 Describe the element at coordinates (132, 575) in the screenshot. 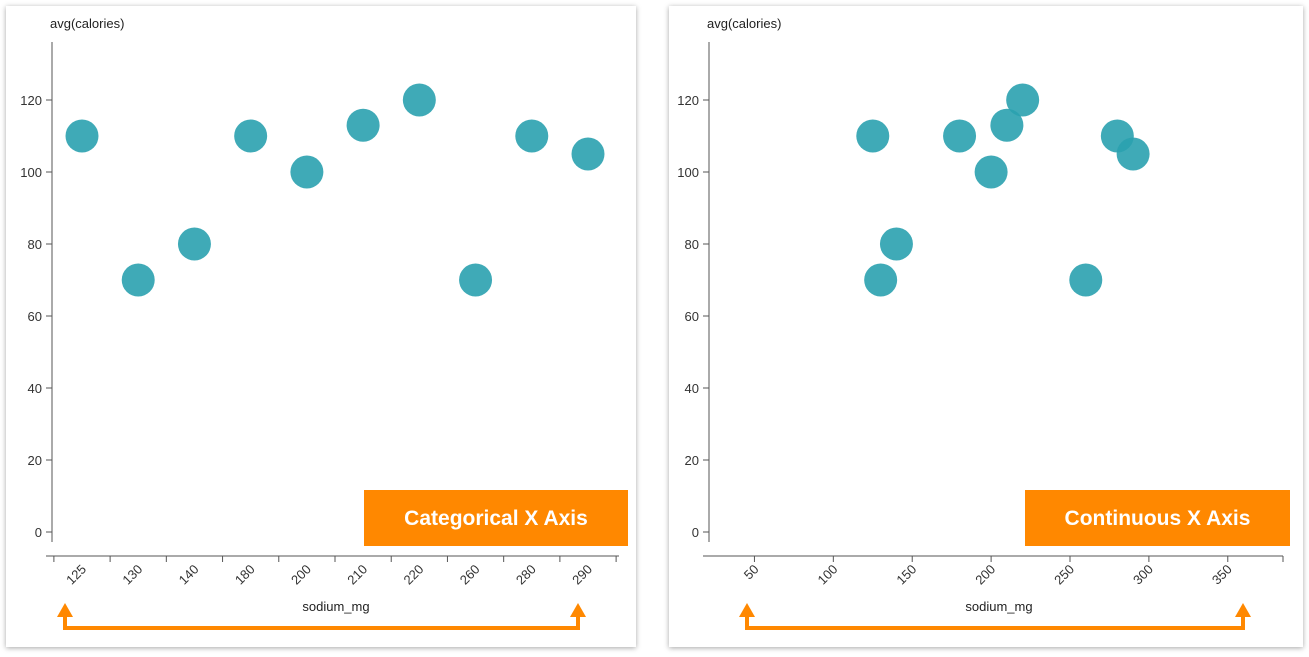

I see `x-tick-label: 130` at that location.